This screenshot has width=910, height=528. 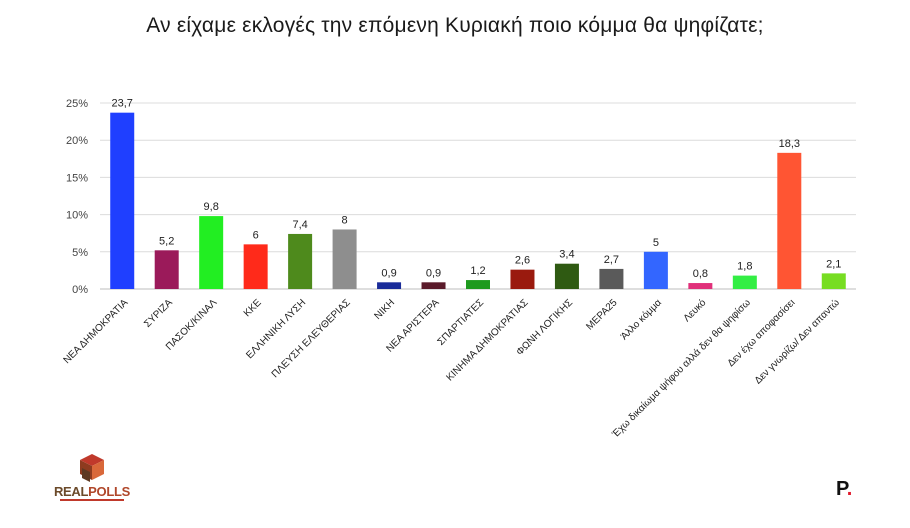 What do you see at coordinates (611, 260) in the screenshot?
I see `data-label: 2,7` at bounding box center [611, 260].